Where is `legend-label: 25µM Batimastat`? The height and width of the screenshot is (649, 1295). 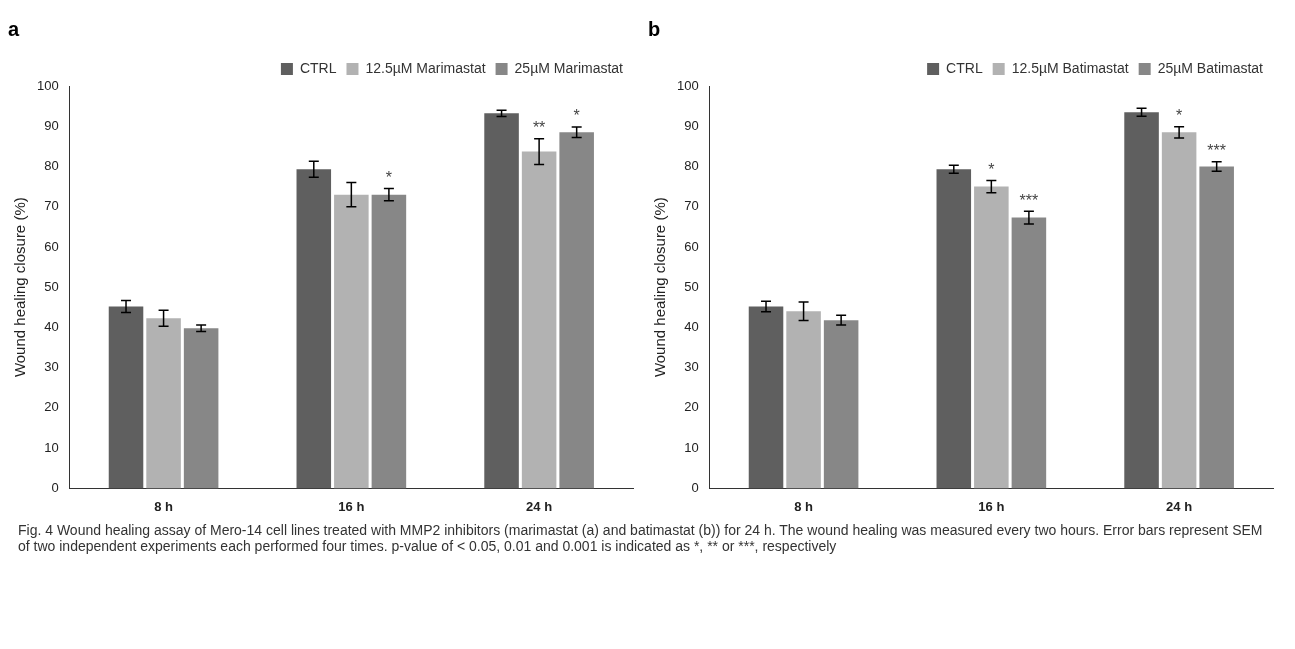 legend-label: 25µM Batimastat is located at coordinates (1210, 67).